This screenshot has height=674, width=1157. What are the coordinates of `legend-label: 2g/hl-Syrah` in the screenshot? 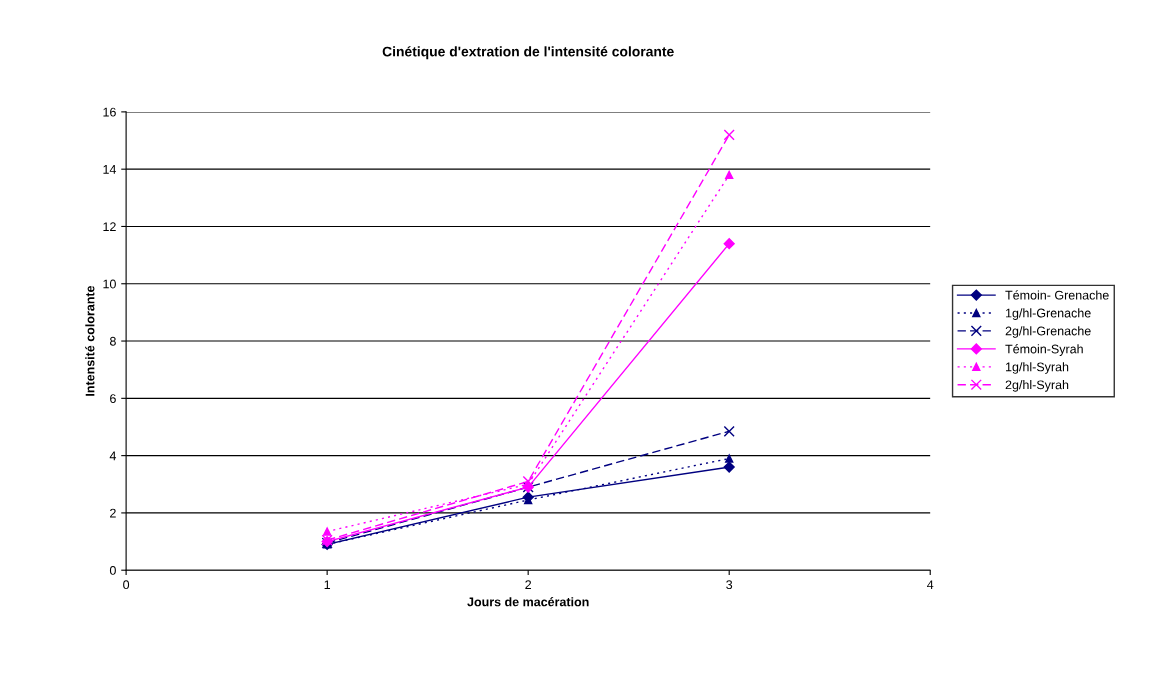 It's located at (1037, 386).